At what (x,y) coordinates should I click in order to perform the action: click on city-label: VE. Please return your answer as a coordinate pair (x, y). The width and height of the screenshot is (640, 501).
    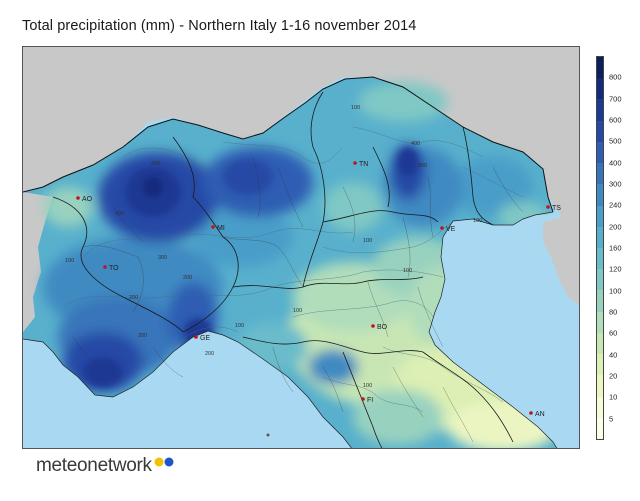
    Looking at the image, I should click on (451, 229).